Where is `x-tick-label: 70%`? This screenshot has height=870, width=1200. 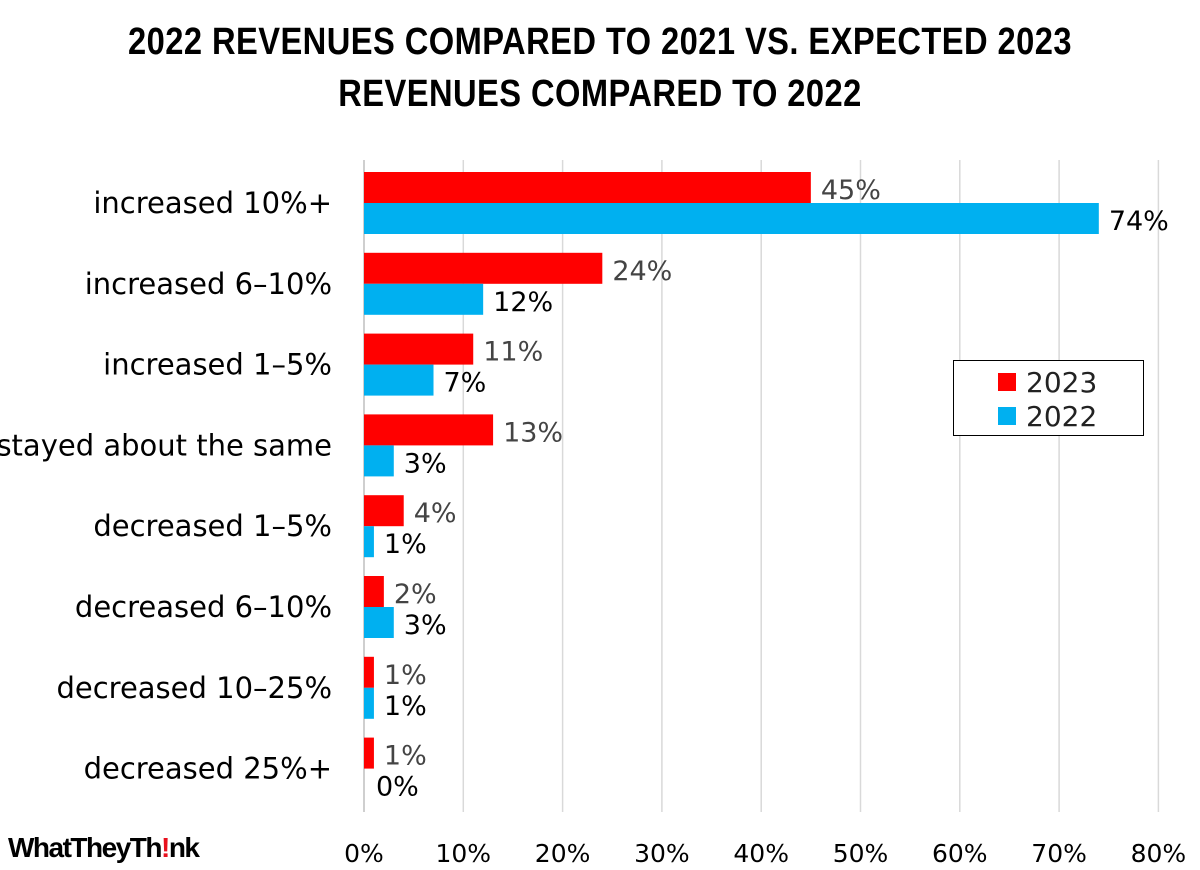 x-tick-label: 70% is located at coordinates (1059, 853).